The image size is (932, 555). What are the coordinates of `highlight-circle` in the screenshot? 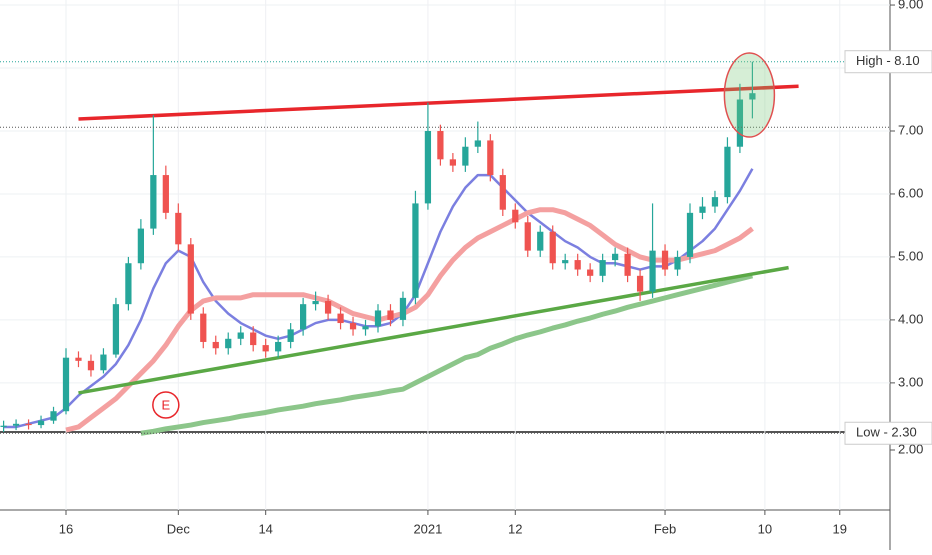 It's located at (749, 95).